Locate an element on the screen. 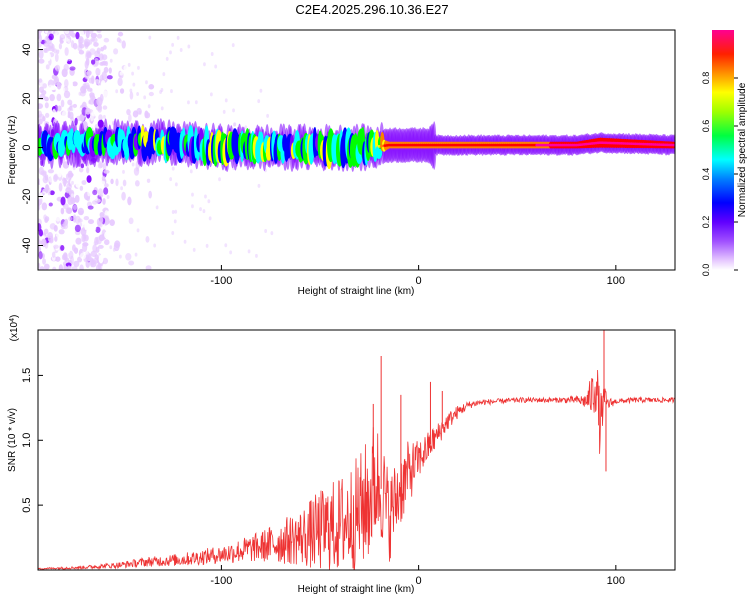  x-tick-label: -100 is located at coordinates (221, 281).